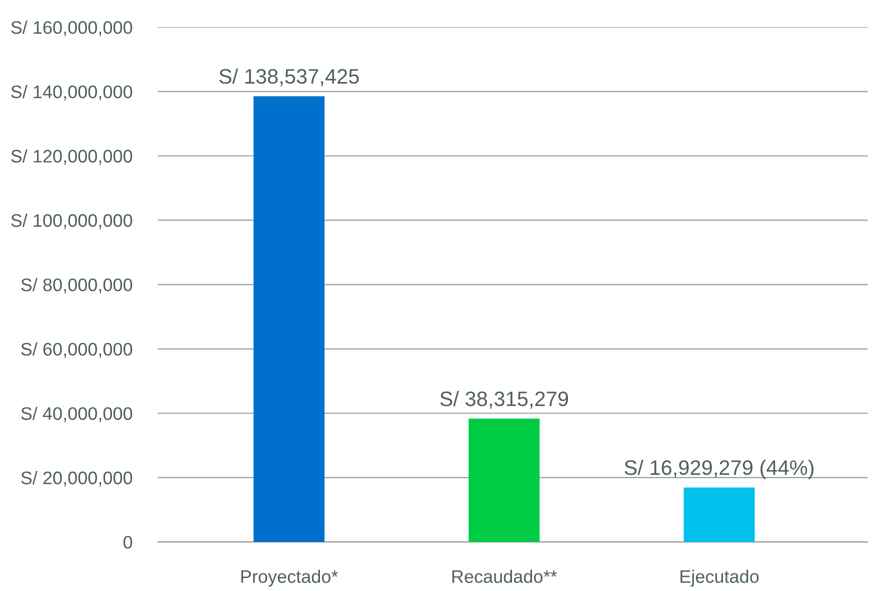 The height and width of the screenshot is (591, 872). Describe the element at coordinates (127, 542) in the screenshot. I see `y-tick-label: 0` at that location.